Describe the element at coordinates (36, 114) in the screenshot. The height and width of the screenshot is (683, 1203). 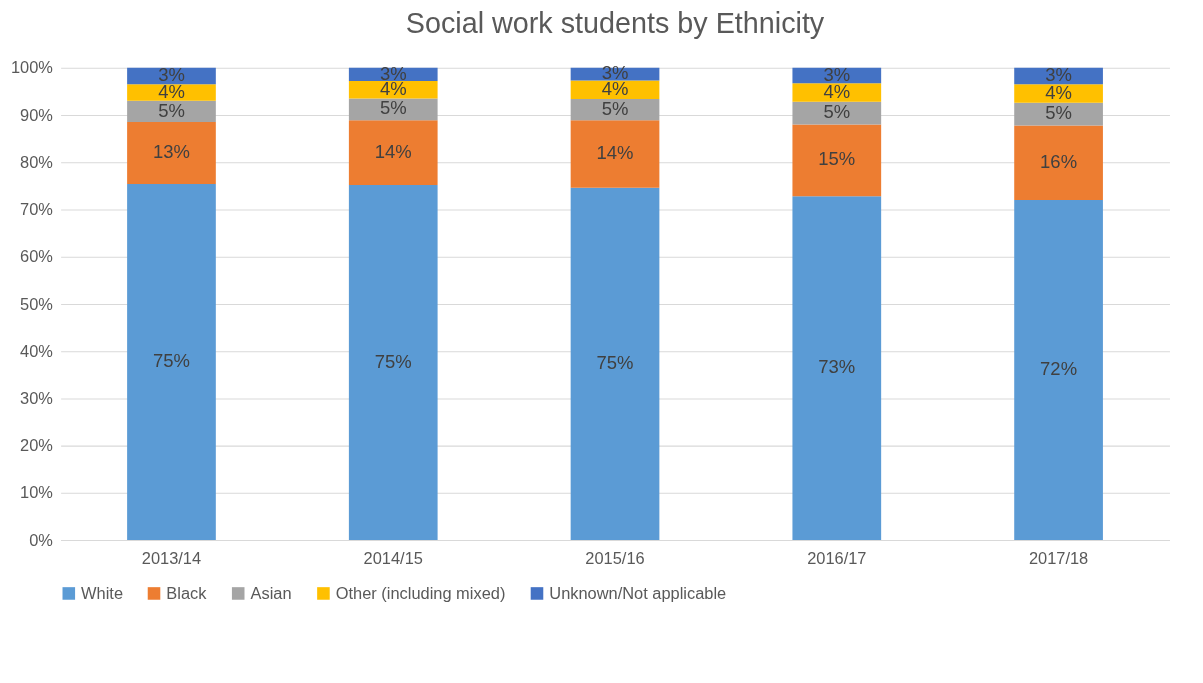
I see `y-tick-label: 90%` at that location.